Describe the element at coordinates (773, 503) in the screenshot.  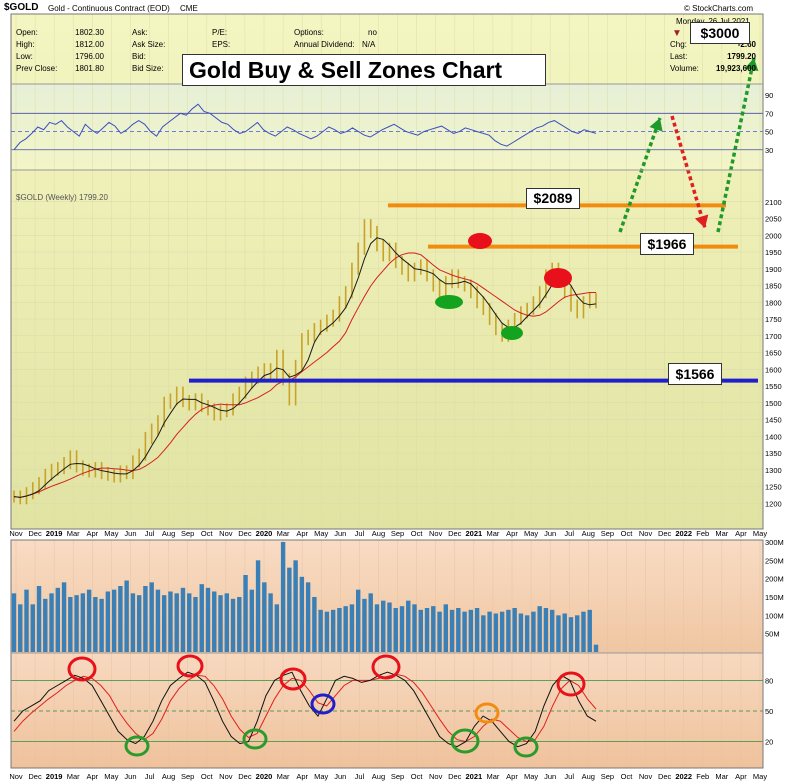
I see `price-tick-label: 1200` at that location.